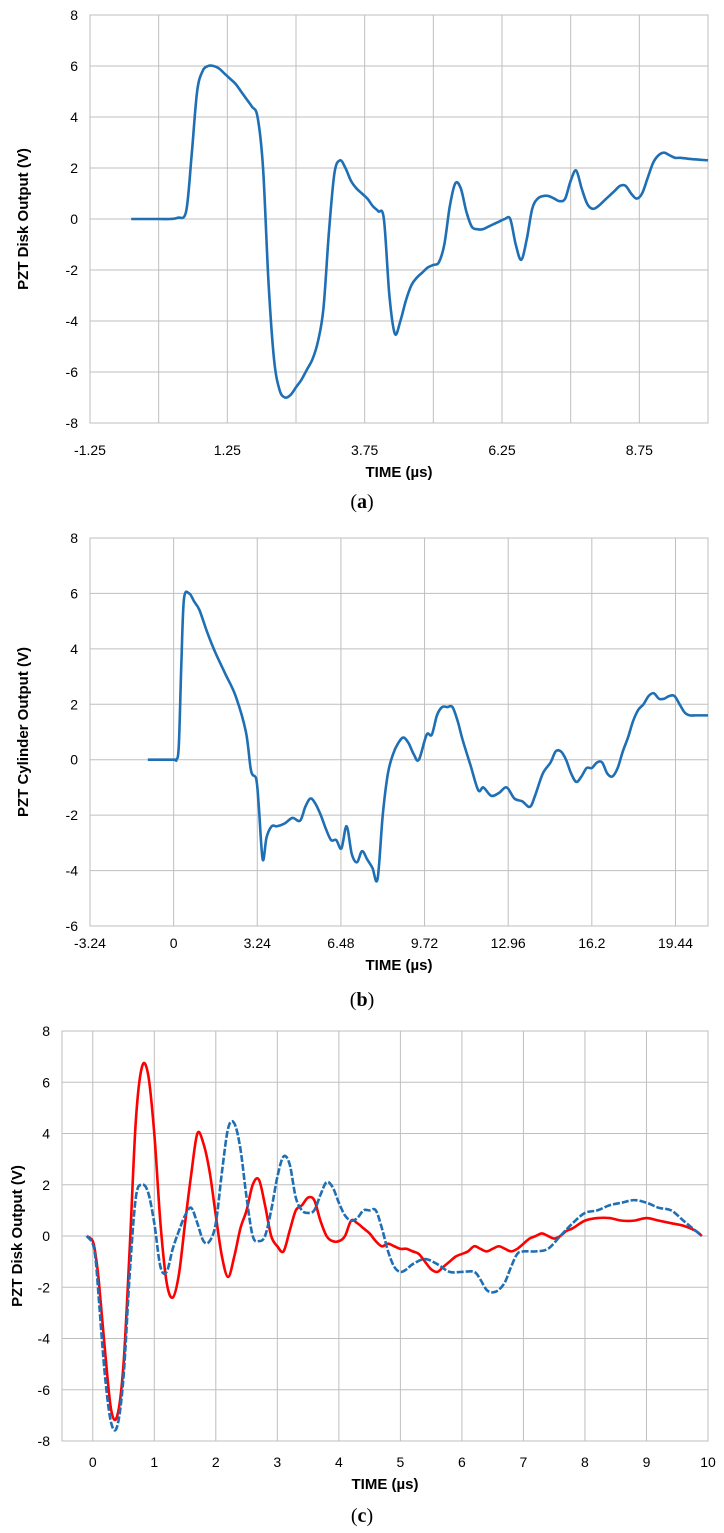  What do you see at coordinates (339, 1462) in the screenshot?
I see `x-tick-label: 4` at bounding box center [339, 1462].